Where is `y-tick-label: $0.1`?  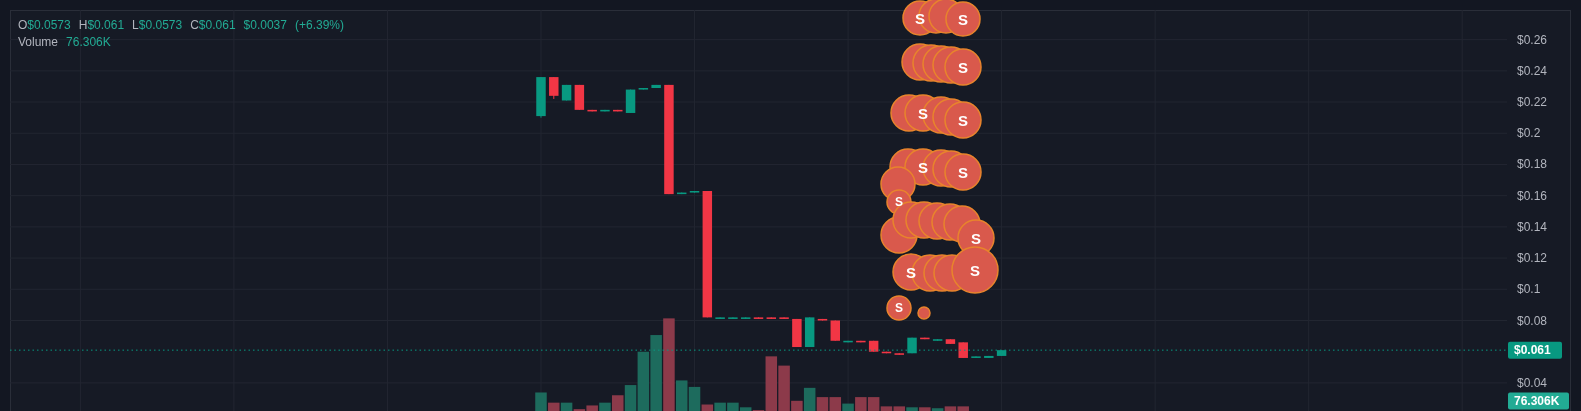
y-tick-label: $0.1 is located at coordinates (1529, 289).